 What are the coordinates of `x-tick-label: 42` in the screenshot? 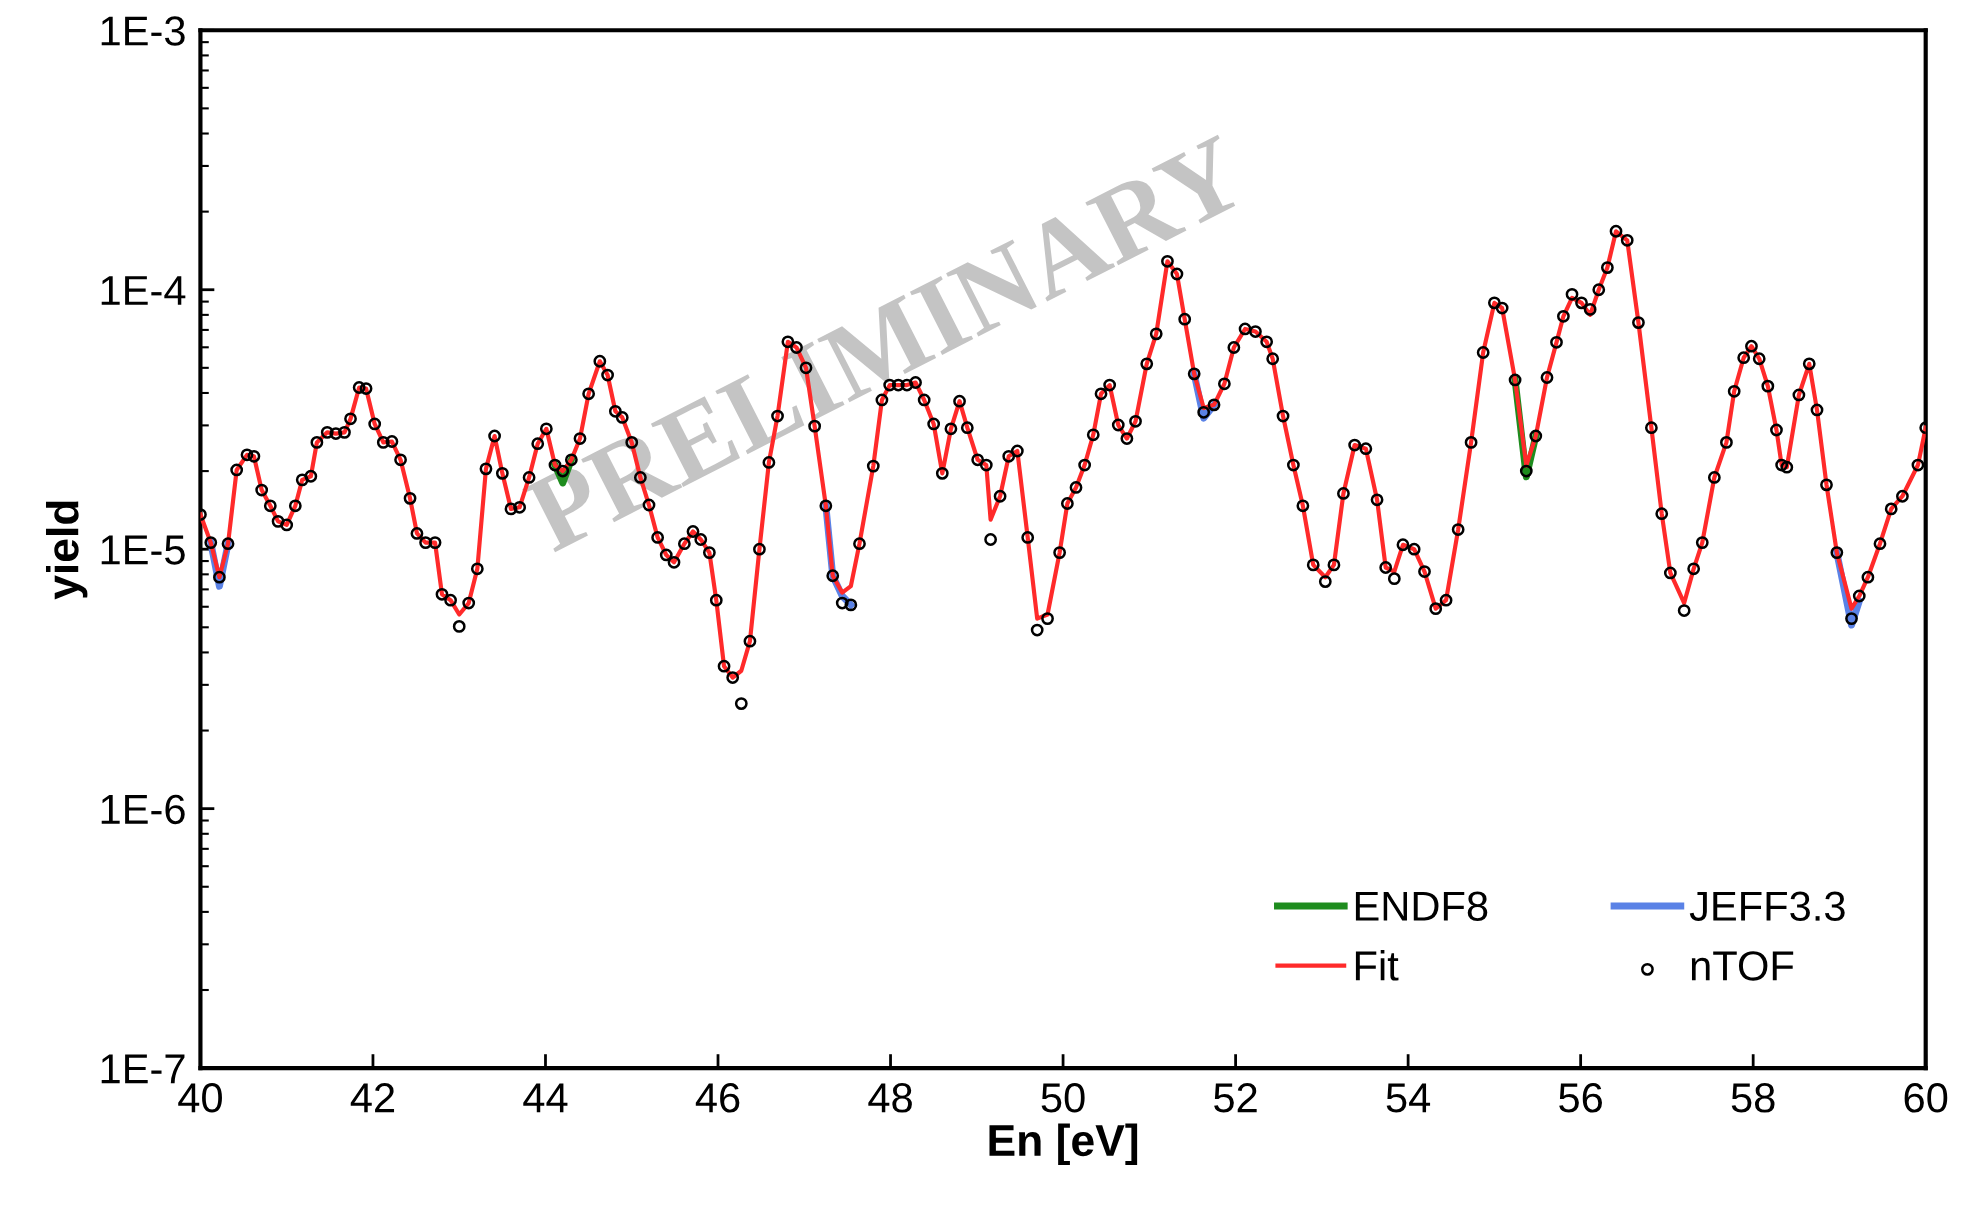 It's located at (372, 1098).